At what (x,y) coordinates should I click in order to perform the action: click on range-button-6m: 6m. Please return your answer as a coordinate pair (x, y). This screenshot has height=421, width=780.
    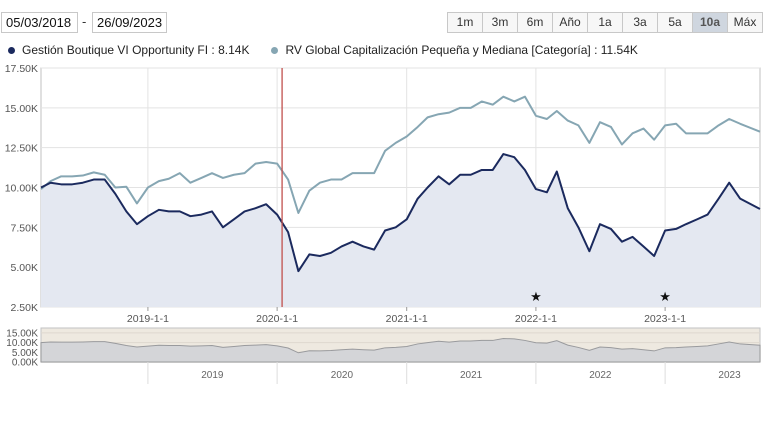
    Looking at the image, I should click on (535, 22).